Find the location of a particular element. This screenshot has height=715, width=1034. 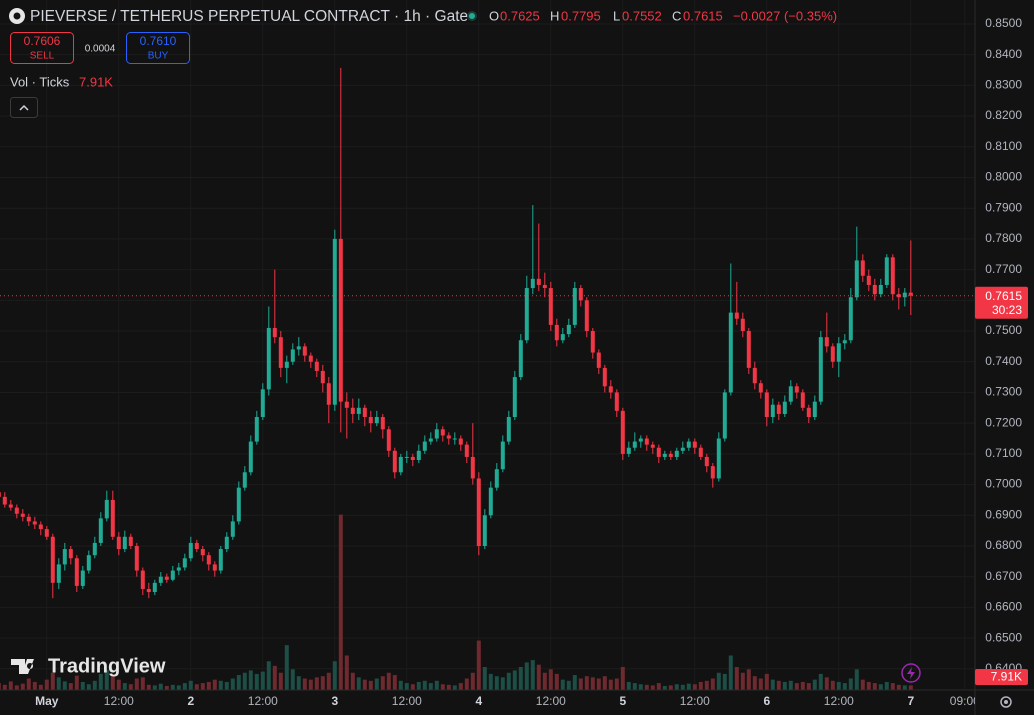

alert-icon is located at coordinates (911, 673).